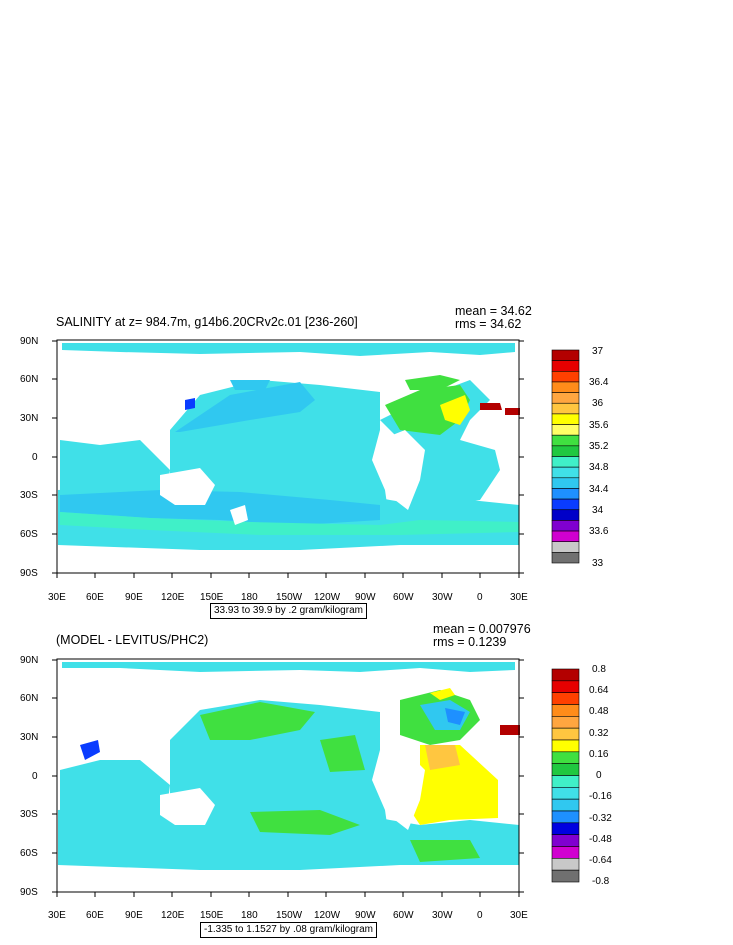  I want to click on colorbar-label: 37, so click(598, 351).